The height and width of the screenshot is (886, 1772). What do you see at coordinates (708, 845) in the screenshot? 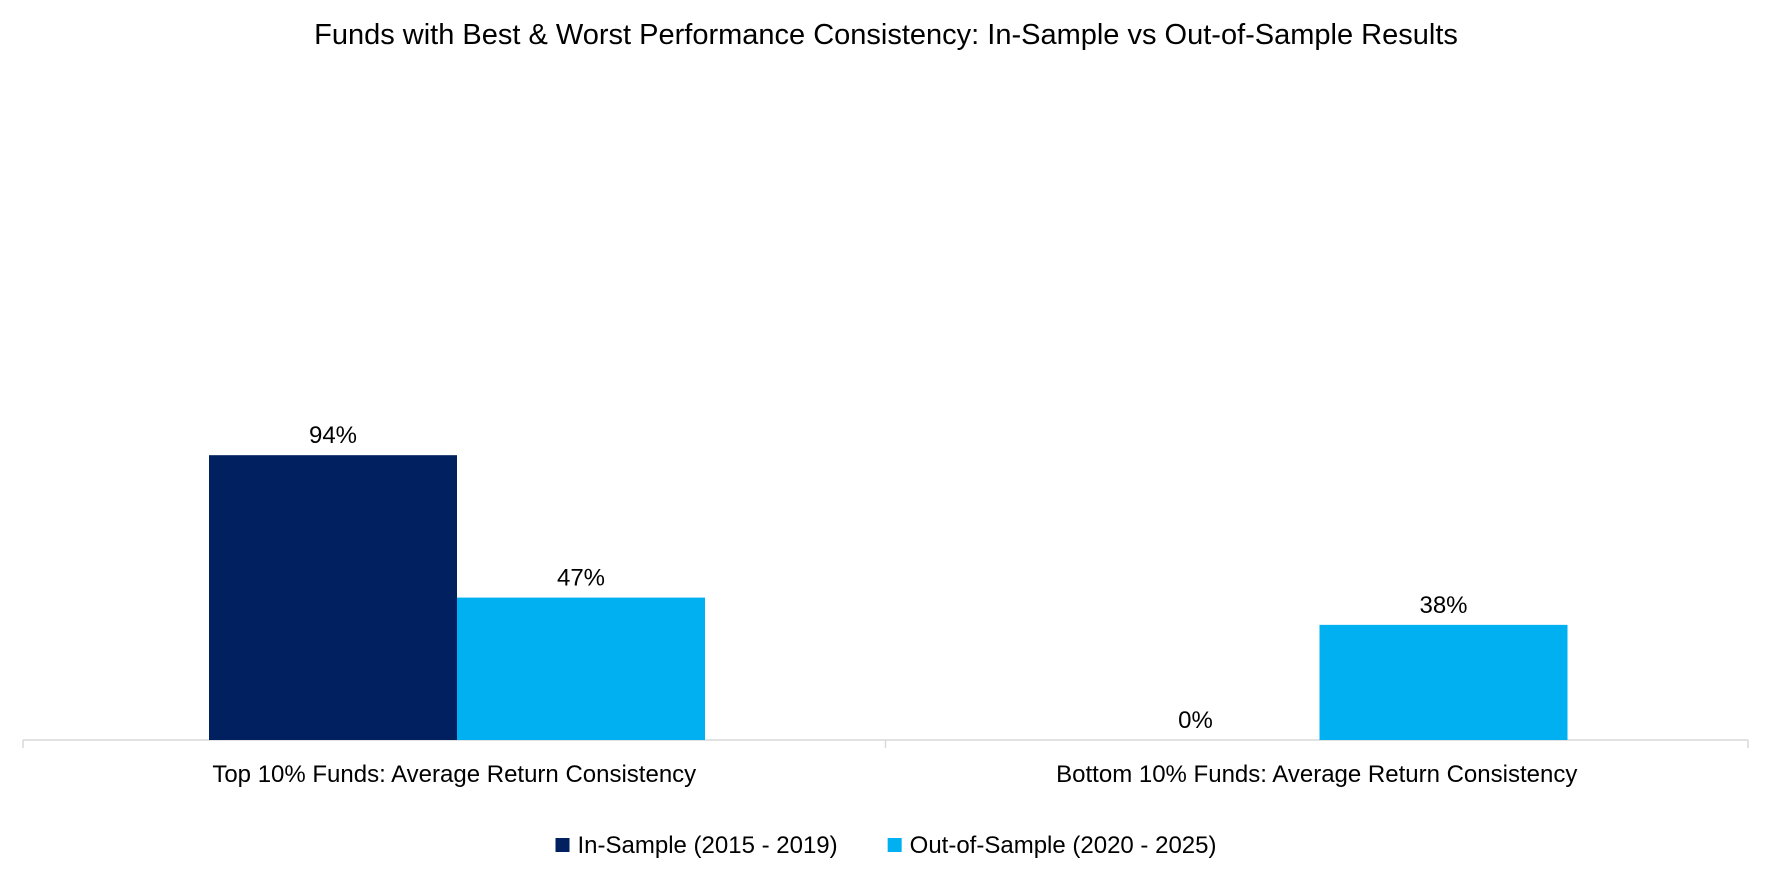
I see `legend-label-1: In-Sample (2015 - 2019)` at bounding box center [708, 845].